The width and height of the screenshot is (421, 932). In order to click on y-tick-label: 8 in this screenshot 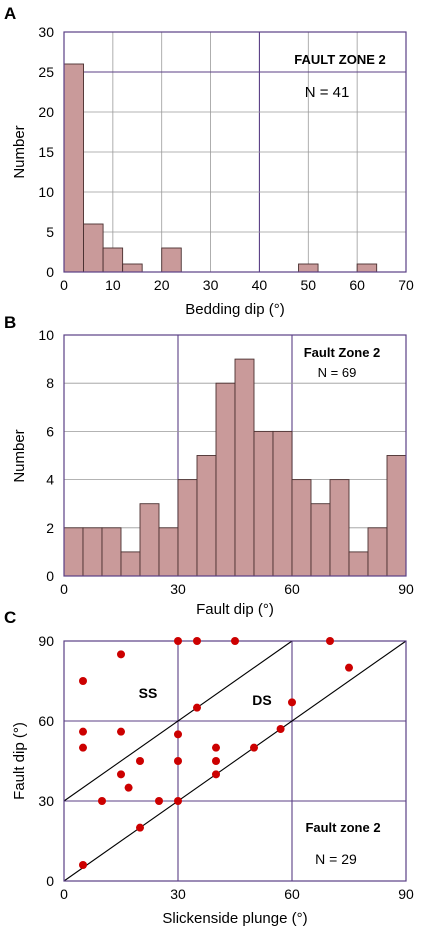, I will do `click(50, 383)`.